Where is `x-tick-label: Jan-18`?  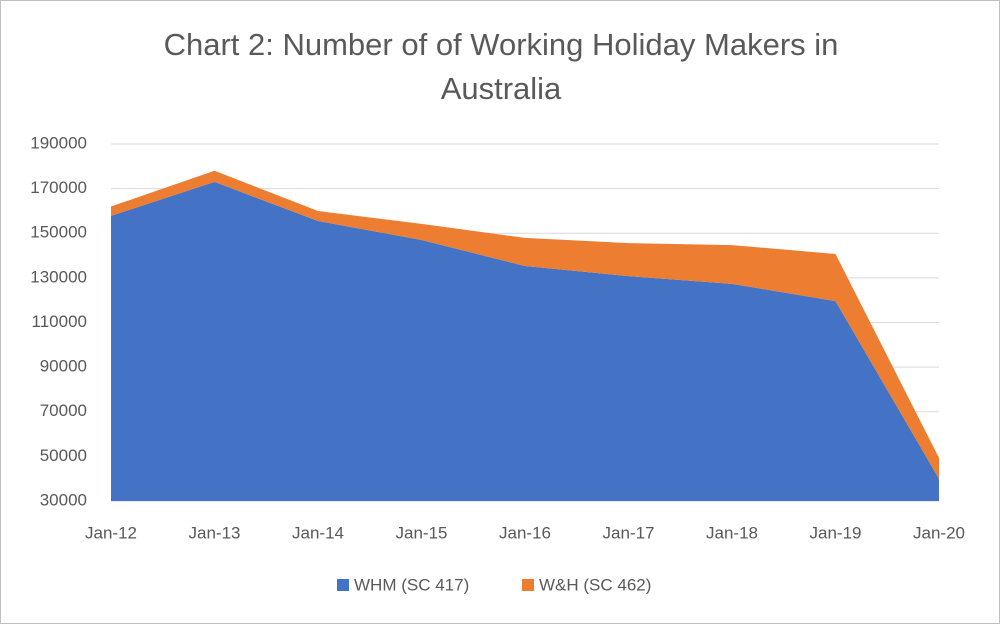 x-tick-label: Jan-18 is located at coordinates (732, 532).